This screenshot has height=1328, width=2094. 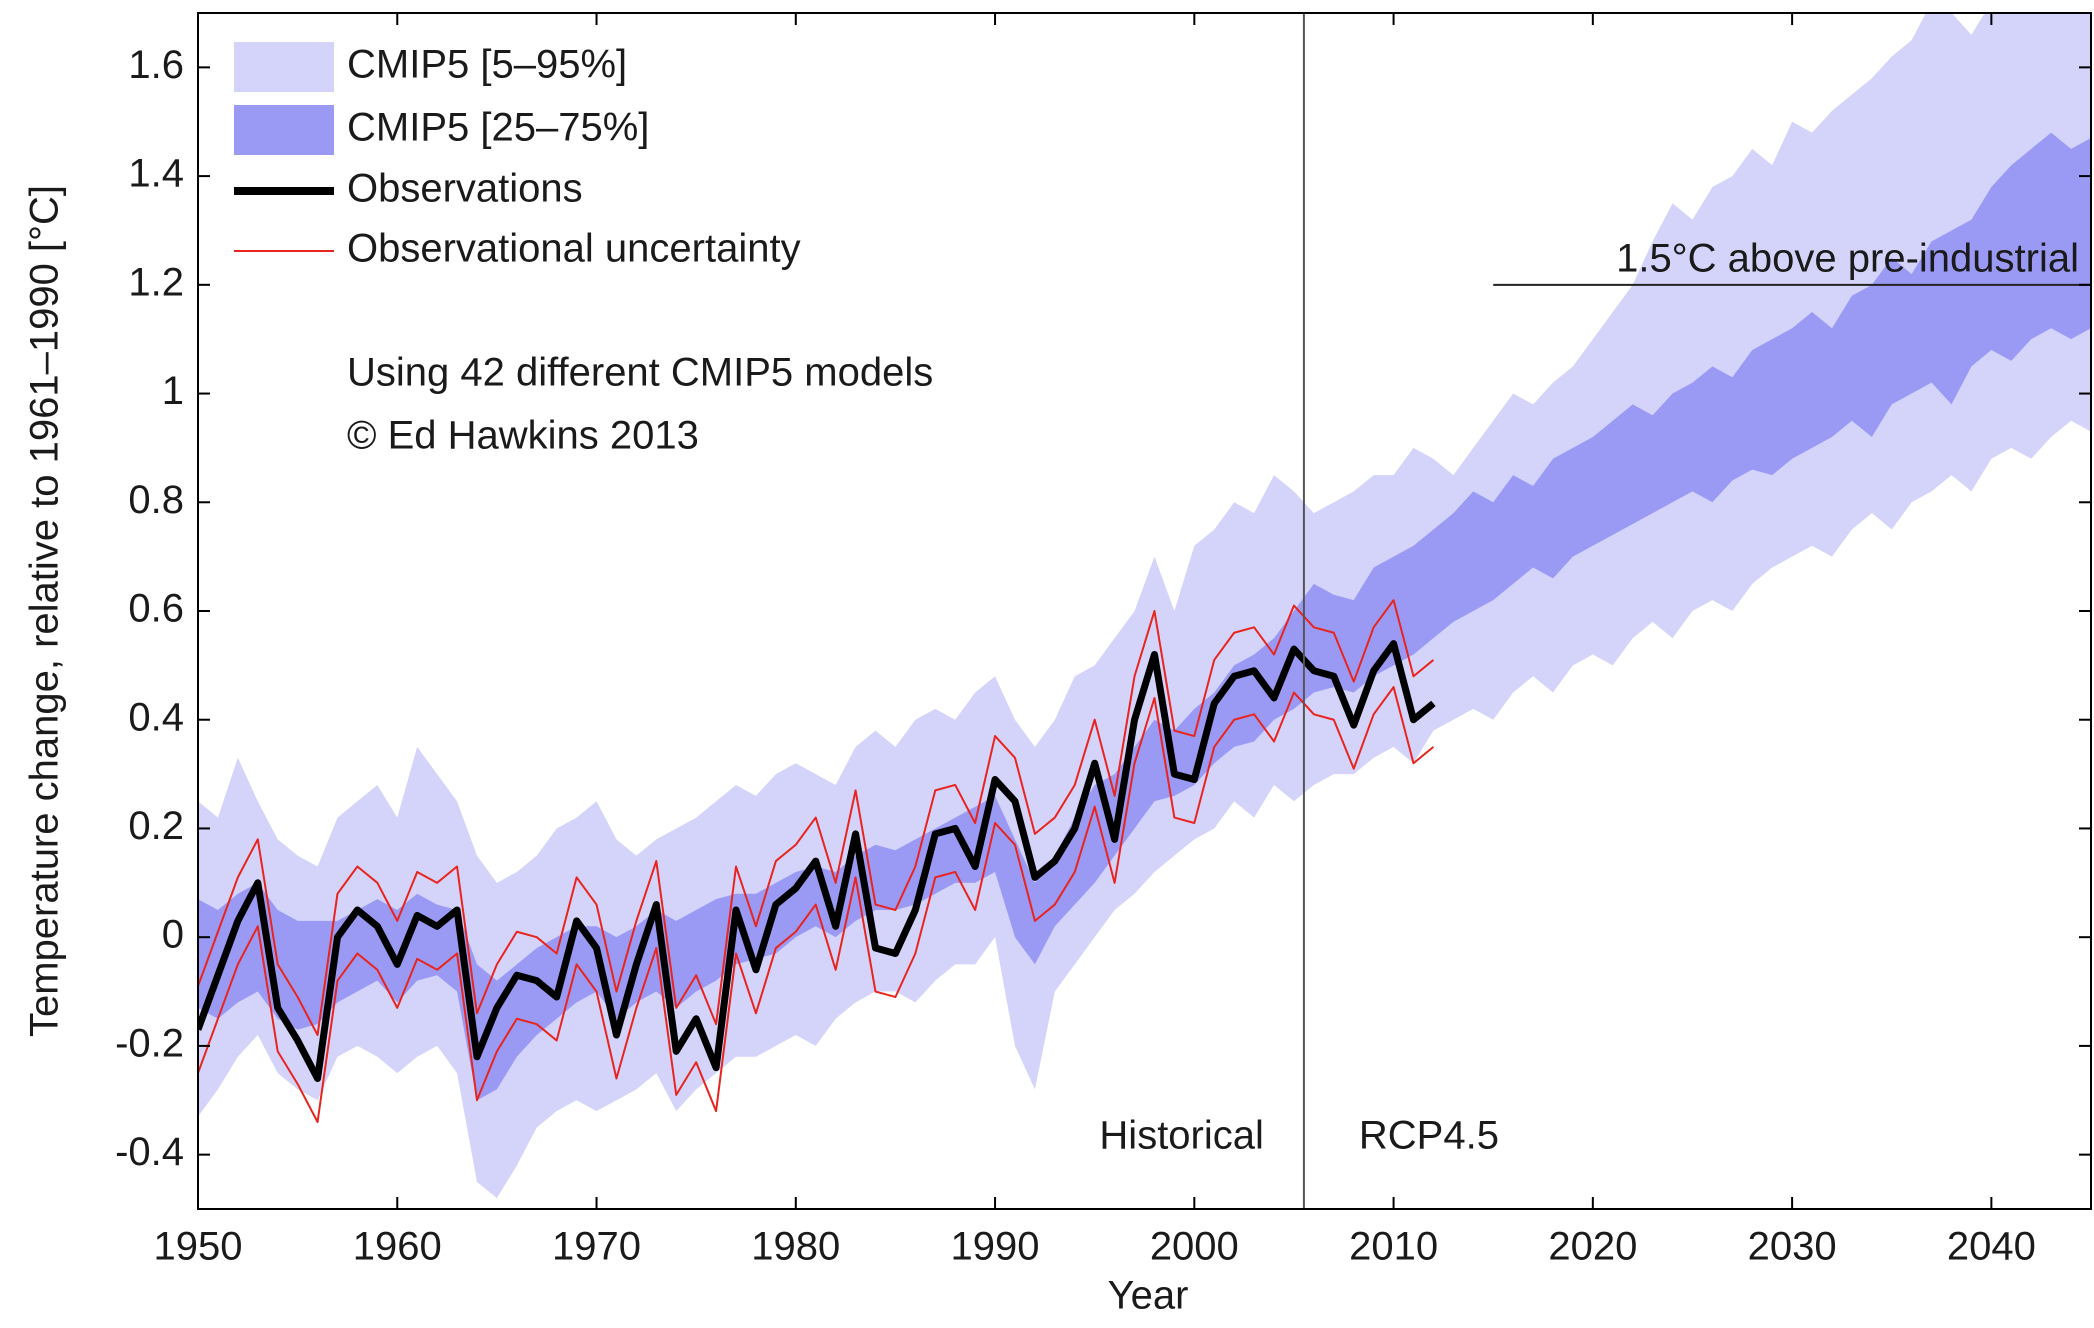 What do you see at coordinates (1148, 1296) in the screenshot?
I see `x-axis-label: Year` at bounding box center [1148, 1296].